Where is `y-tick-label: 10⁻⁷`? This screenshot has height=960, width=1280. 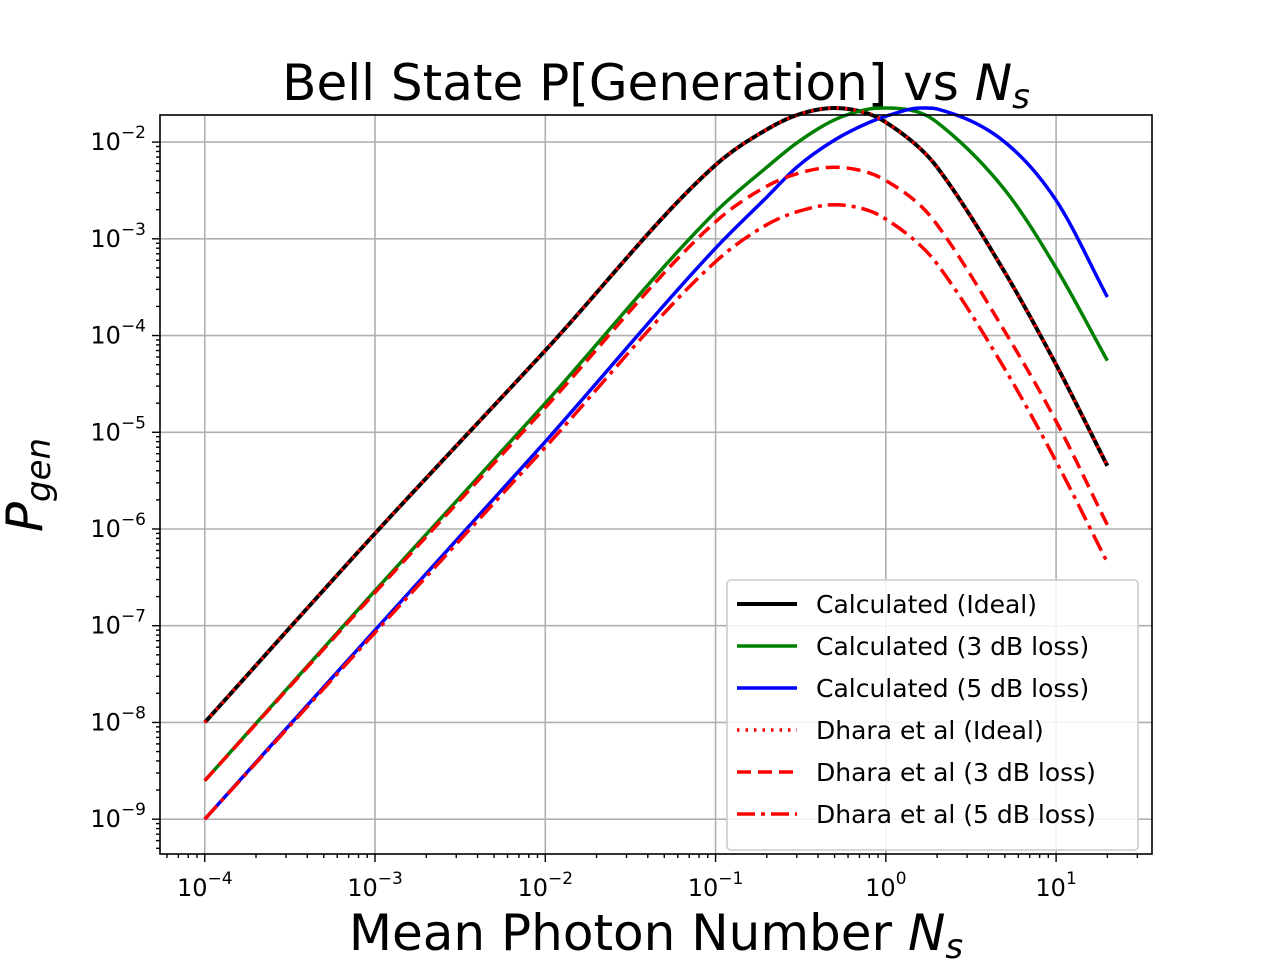 y-tick-label: 10⁻⁷ is located at coordinates (118, 623).